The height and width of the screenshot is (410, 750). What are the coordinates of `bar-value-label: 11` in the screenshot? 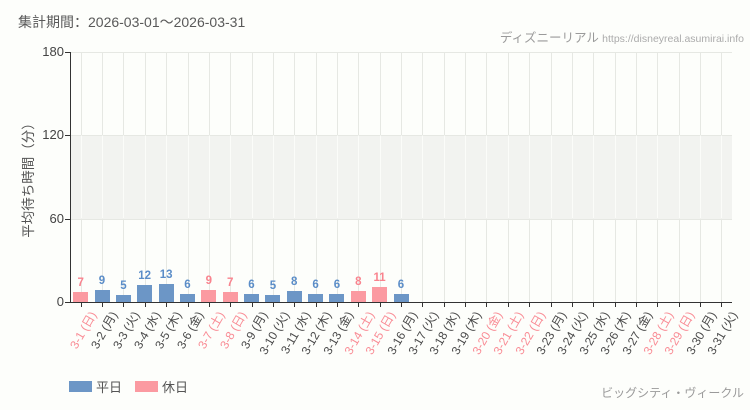 It's located at (379, 277).